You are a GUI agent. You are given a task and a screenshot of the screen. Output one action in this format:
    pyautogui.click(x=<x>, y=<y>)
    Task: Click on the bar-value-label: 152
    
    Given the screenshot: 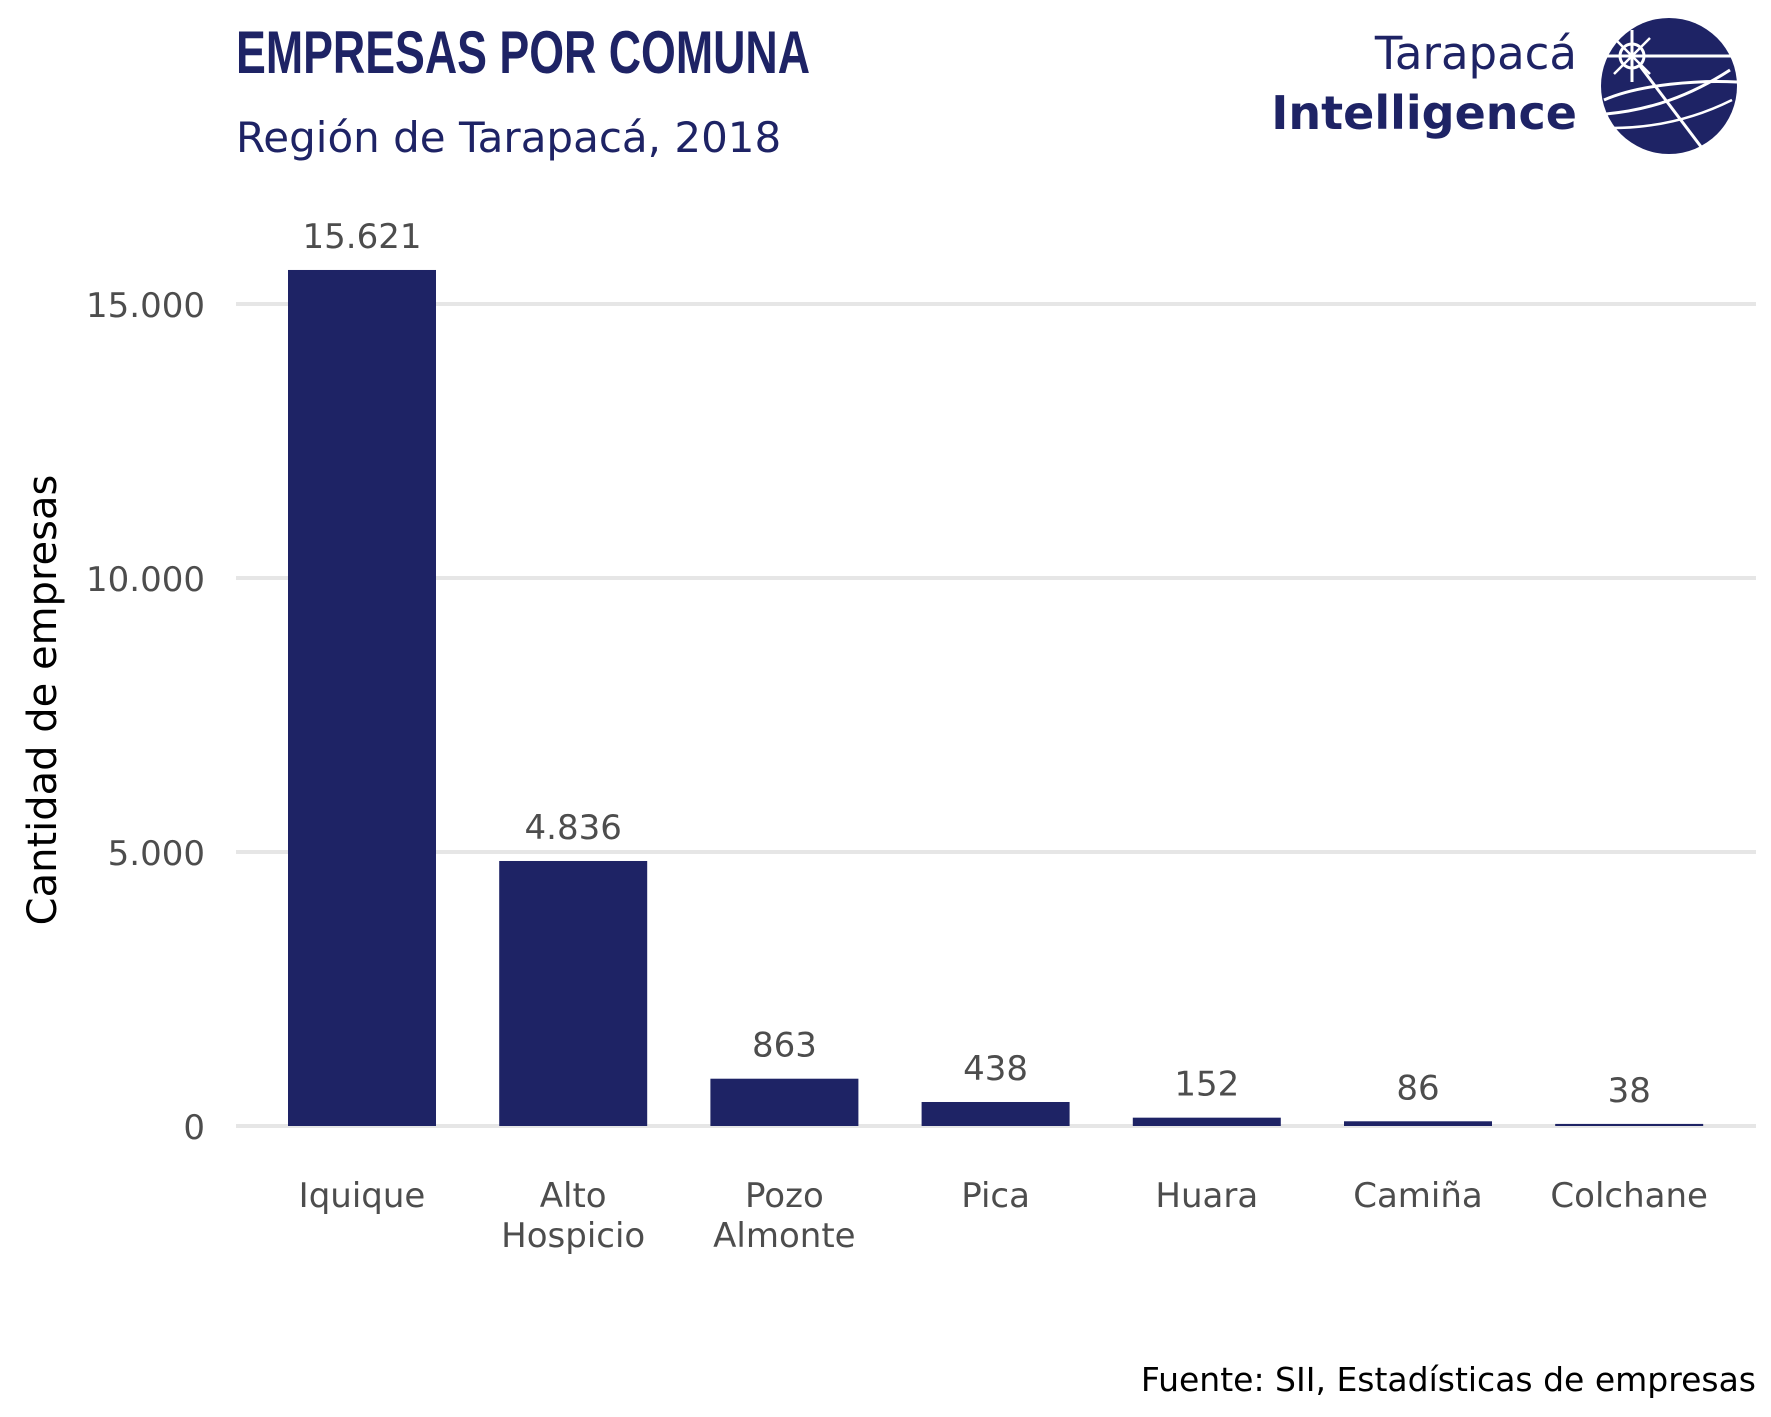 What is the action you would take?
    pyautogui.click(x=1206, y=1085)
    